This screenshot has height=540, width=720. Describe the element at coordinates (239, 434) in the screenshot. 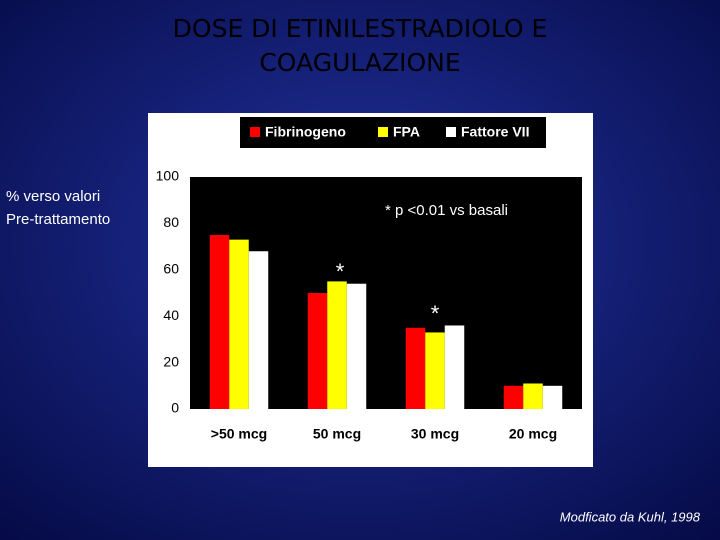

I see `x-tick-label: >50 mcg` at that location.